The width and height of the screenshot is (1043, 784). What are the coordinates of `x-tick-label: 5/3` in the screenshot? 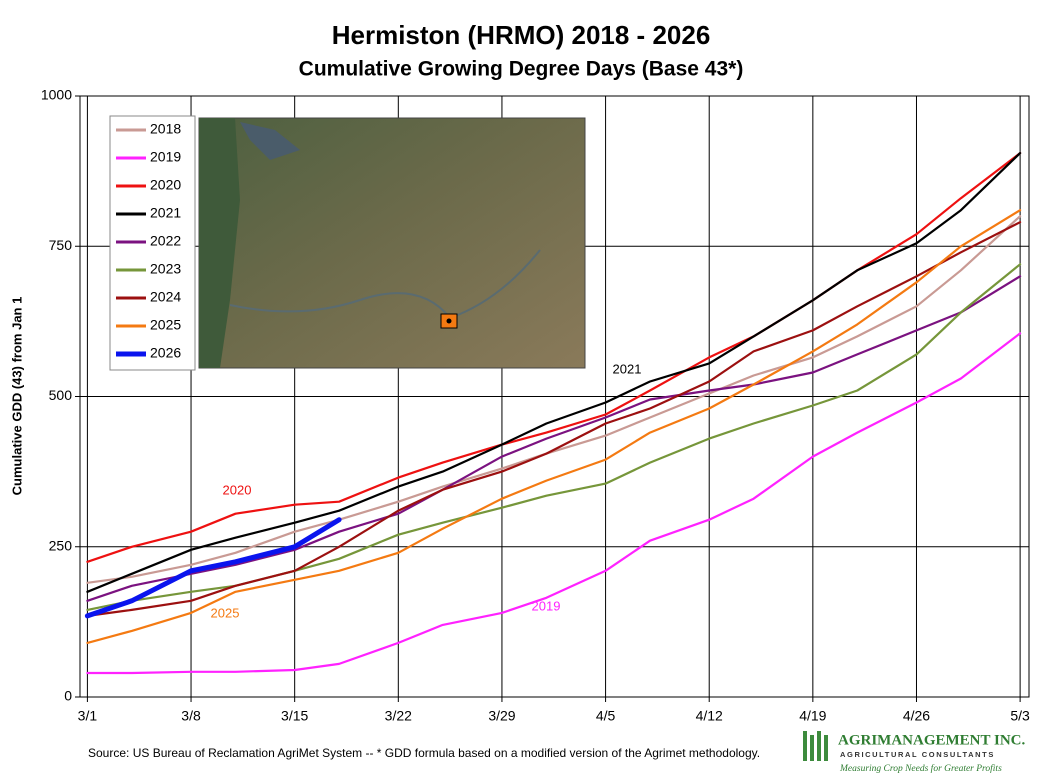 It's located at (1020, 716).